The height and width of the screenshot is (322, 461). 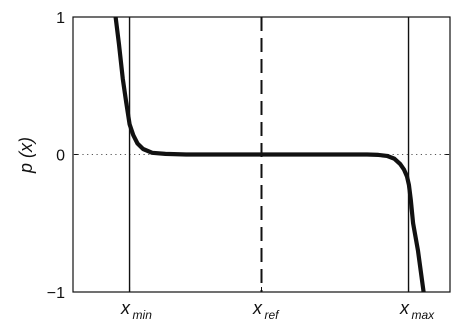 I want to click on y-tick-label: 0, so click(x=60, y=156).